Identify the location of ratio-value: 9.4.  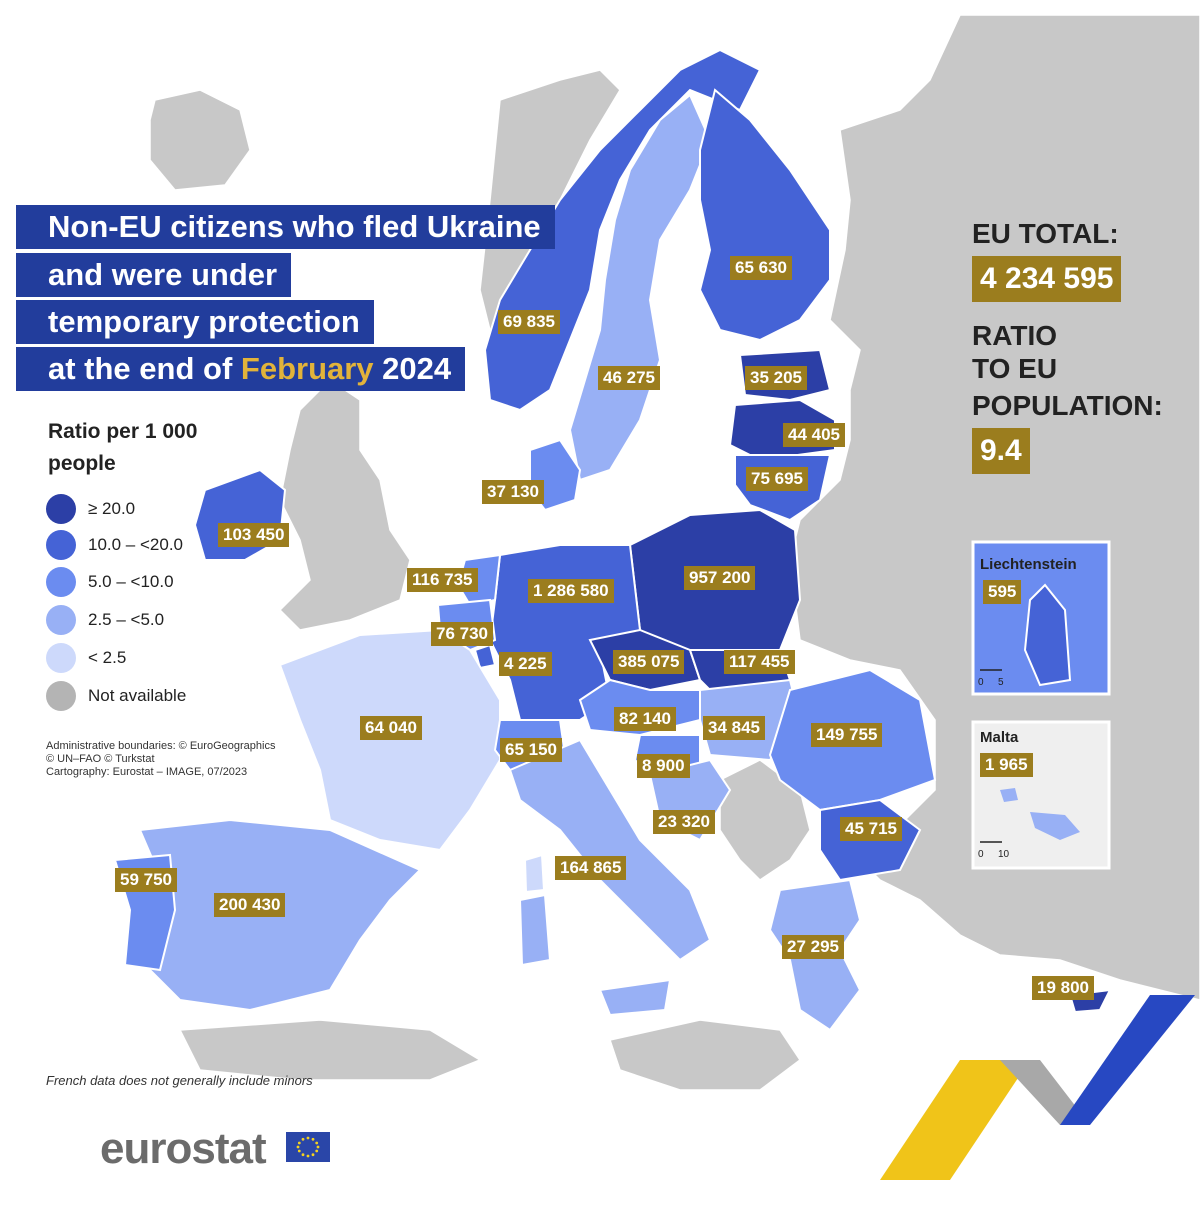
(1001, 451).